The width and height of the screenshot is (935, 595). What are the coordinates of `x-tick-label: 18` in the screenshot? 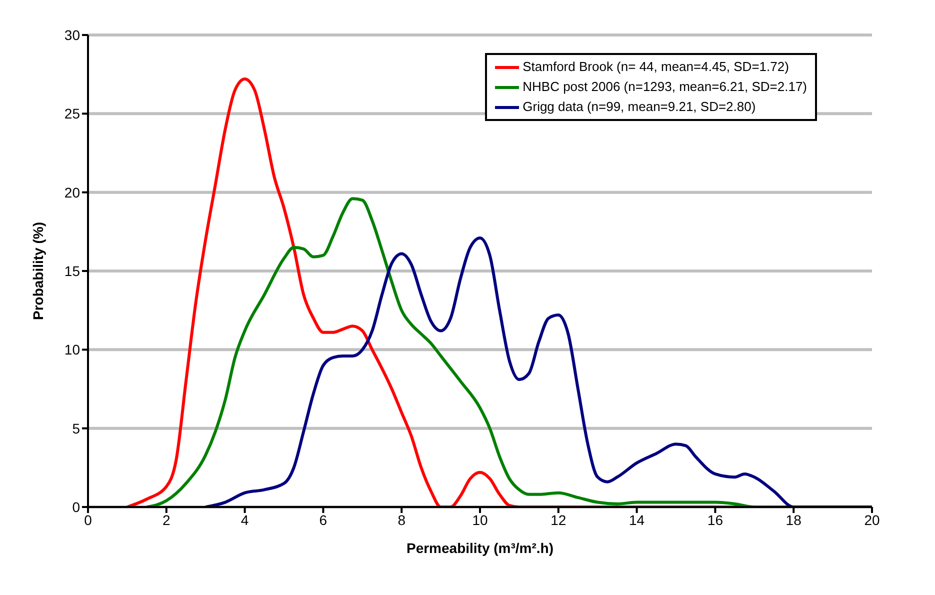 It's located at (794, 520).